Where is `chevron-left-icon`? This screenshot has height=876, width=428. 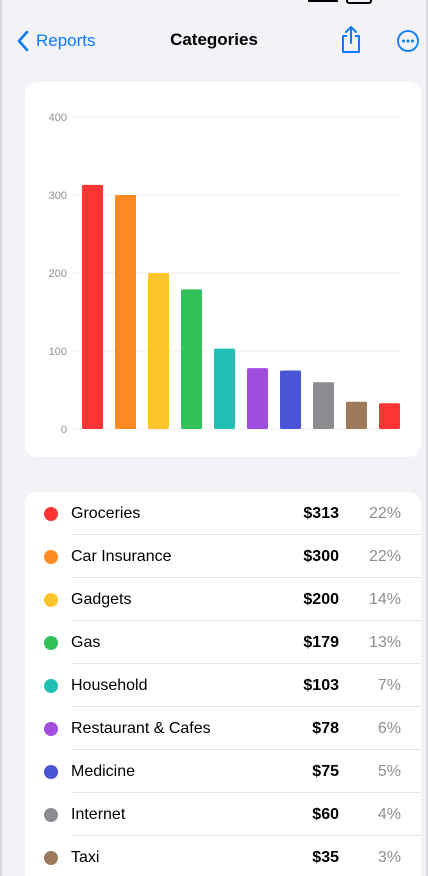 chevron-left-icon is located at coordinates (23, 41).